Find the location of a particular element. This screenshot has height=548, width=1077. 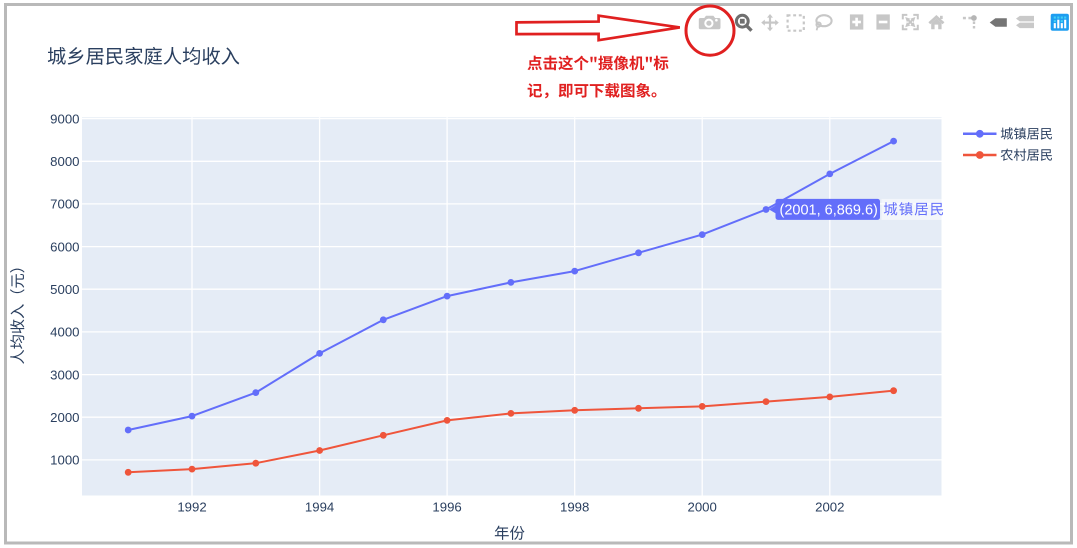

svg-text: (2001, 6,869.6) is located at coordinates (829, 210).